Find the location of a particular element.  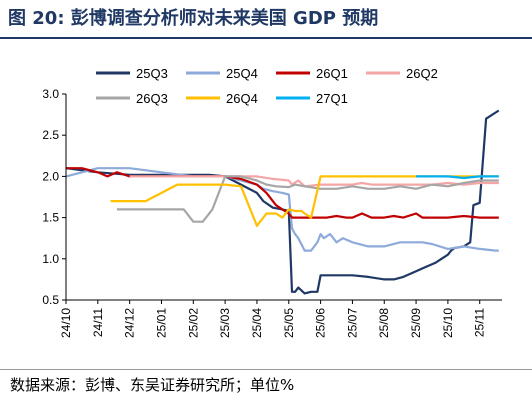

x-tick-label: 25/04 is located at coordinates (257, 323).